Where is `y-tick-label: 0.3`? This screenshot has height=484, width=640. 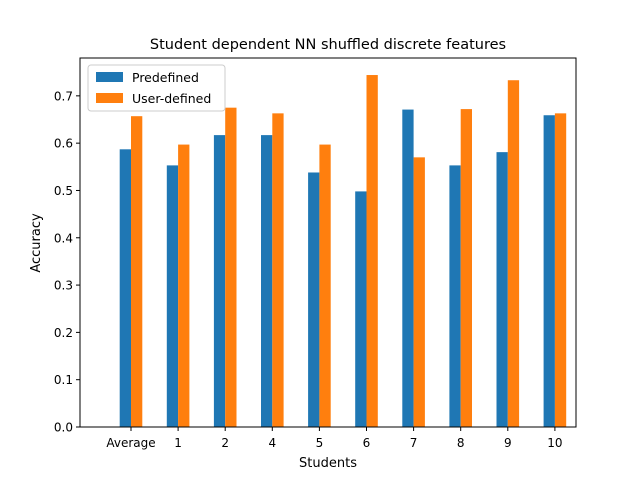
y-tick-label: 0.3 is located at coordinates (63, 286).